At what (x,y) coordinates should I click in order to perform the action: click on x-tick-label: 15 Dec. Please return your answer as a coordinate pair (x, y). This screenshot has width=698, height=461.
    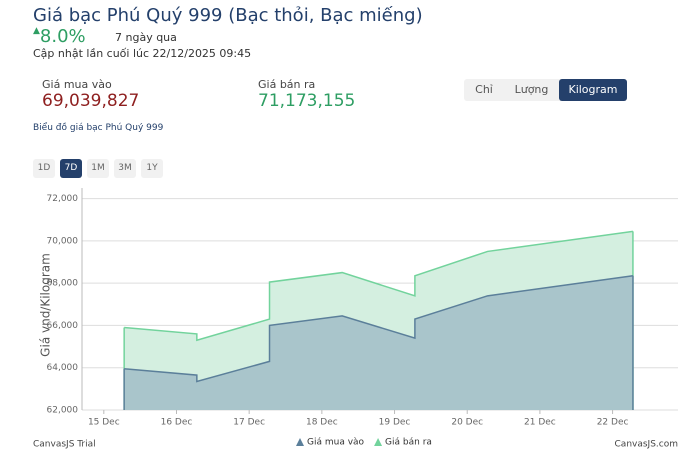
    Looking at the image, I should click on (104, 423).